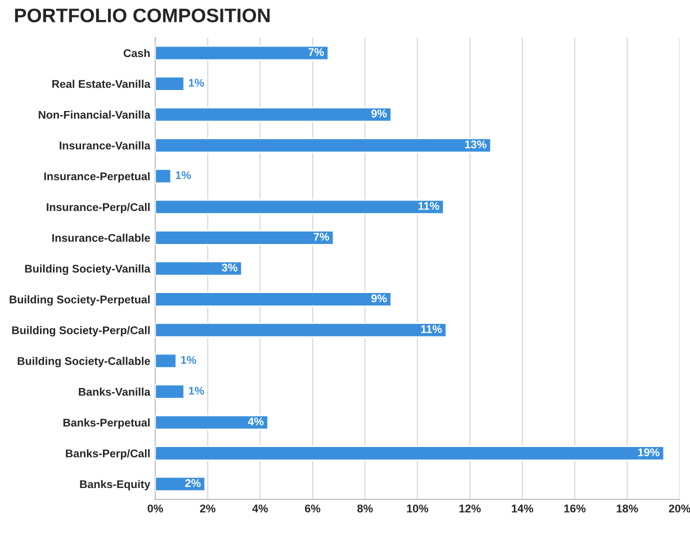  I want to click on data-label: 4%, so click(256, 422).